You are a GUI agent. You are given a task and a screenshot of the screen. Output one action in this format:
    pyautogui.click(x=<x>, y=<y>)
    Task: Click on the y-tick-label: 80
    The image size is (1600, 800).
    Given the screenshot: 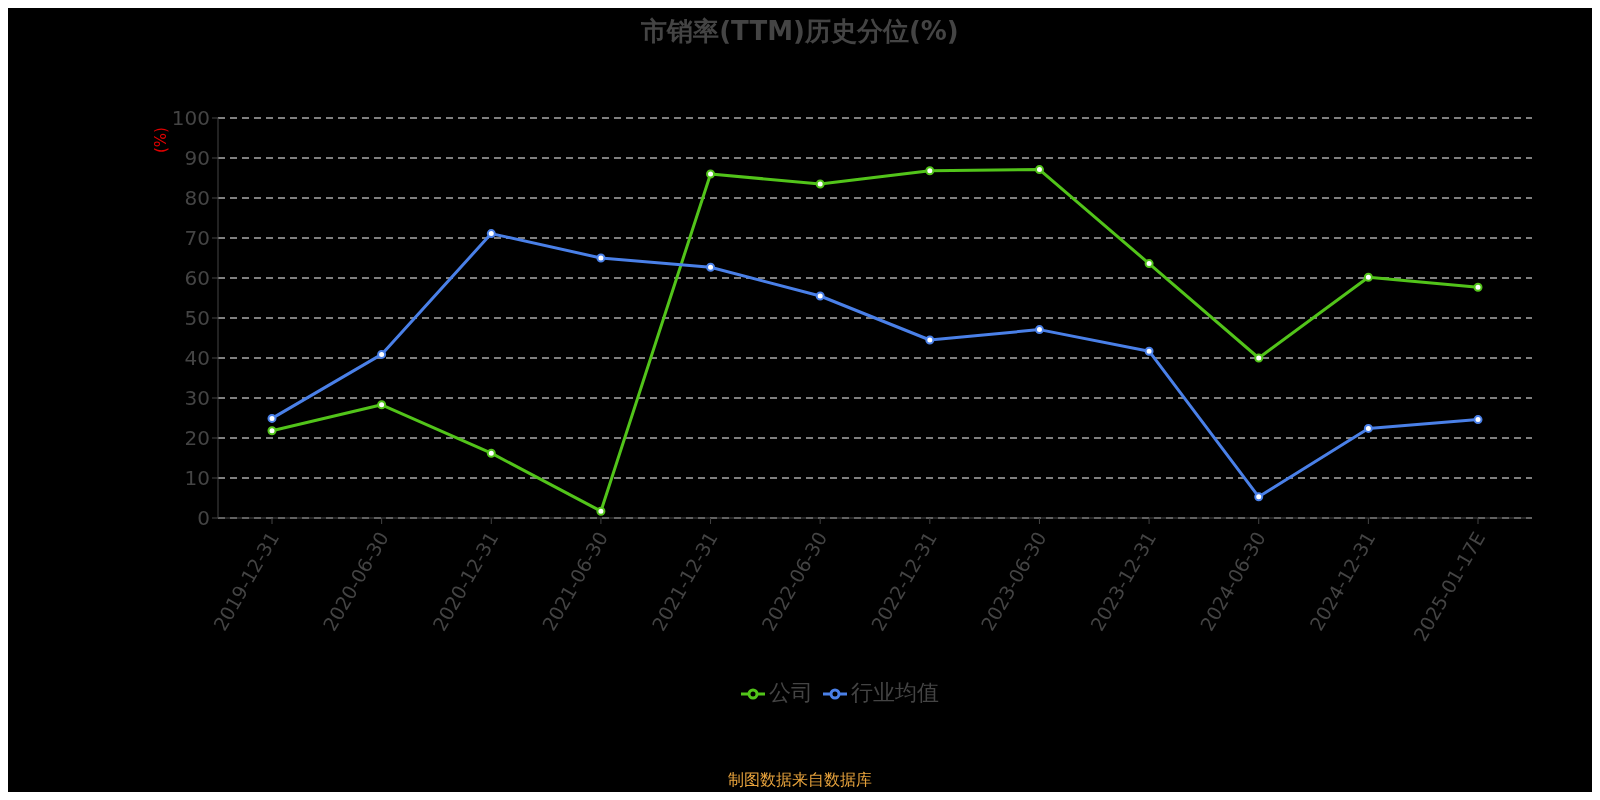 What is the action you would take?
    pyautogui.click(x=197, y=198)
    